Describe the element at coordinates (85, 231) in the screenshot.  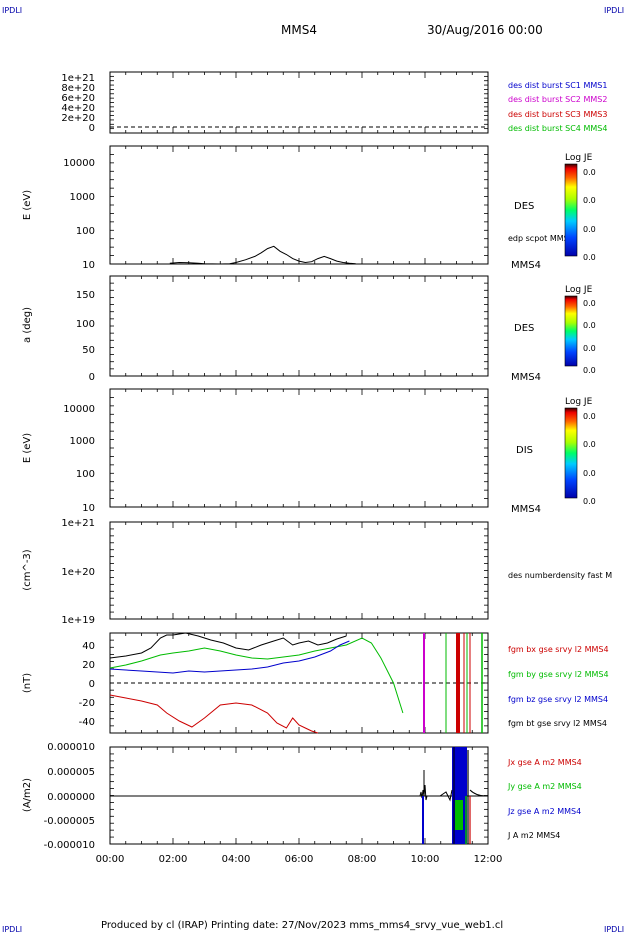
I see `p2-ytick-2: 100` at that location.